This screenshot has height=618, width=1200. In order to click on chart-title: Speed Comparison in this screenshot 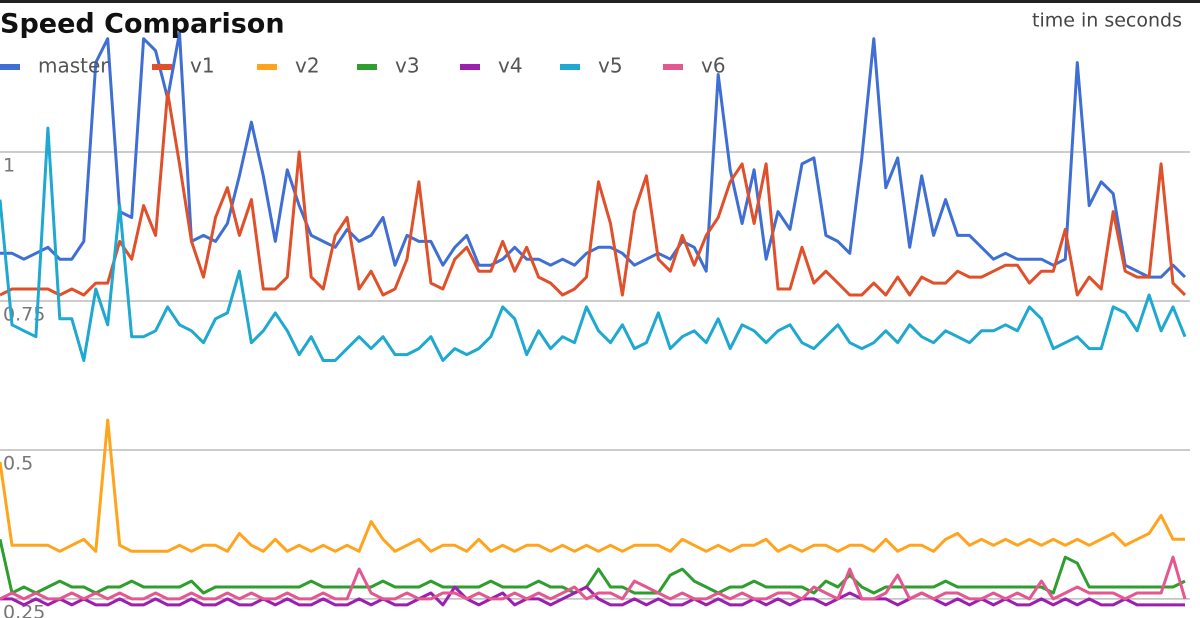, I will do `click(142, 24)`.